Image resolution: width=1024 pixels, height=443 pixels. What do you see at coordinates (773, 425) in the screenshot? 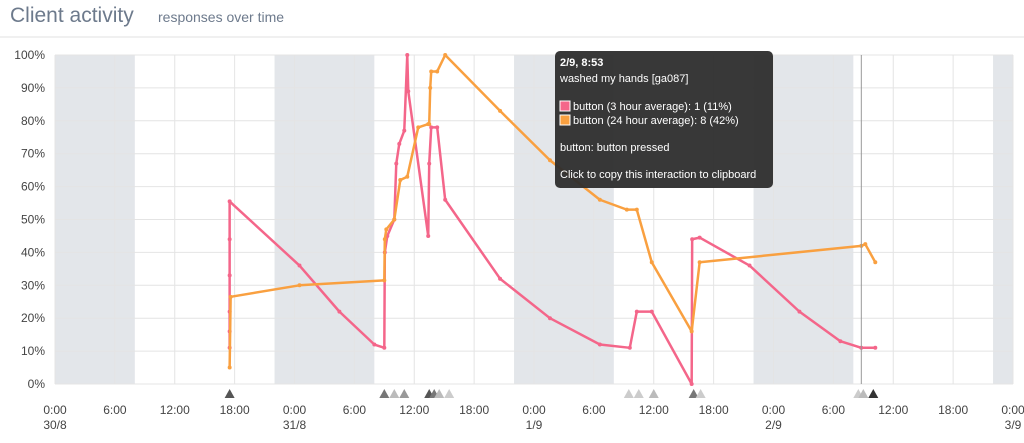
I see `x-date-label: 2/9` at bounding box center [773, 425].